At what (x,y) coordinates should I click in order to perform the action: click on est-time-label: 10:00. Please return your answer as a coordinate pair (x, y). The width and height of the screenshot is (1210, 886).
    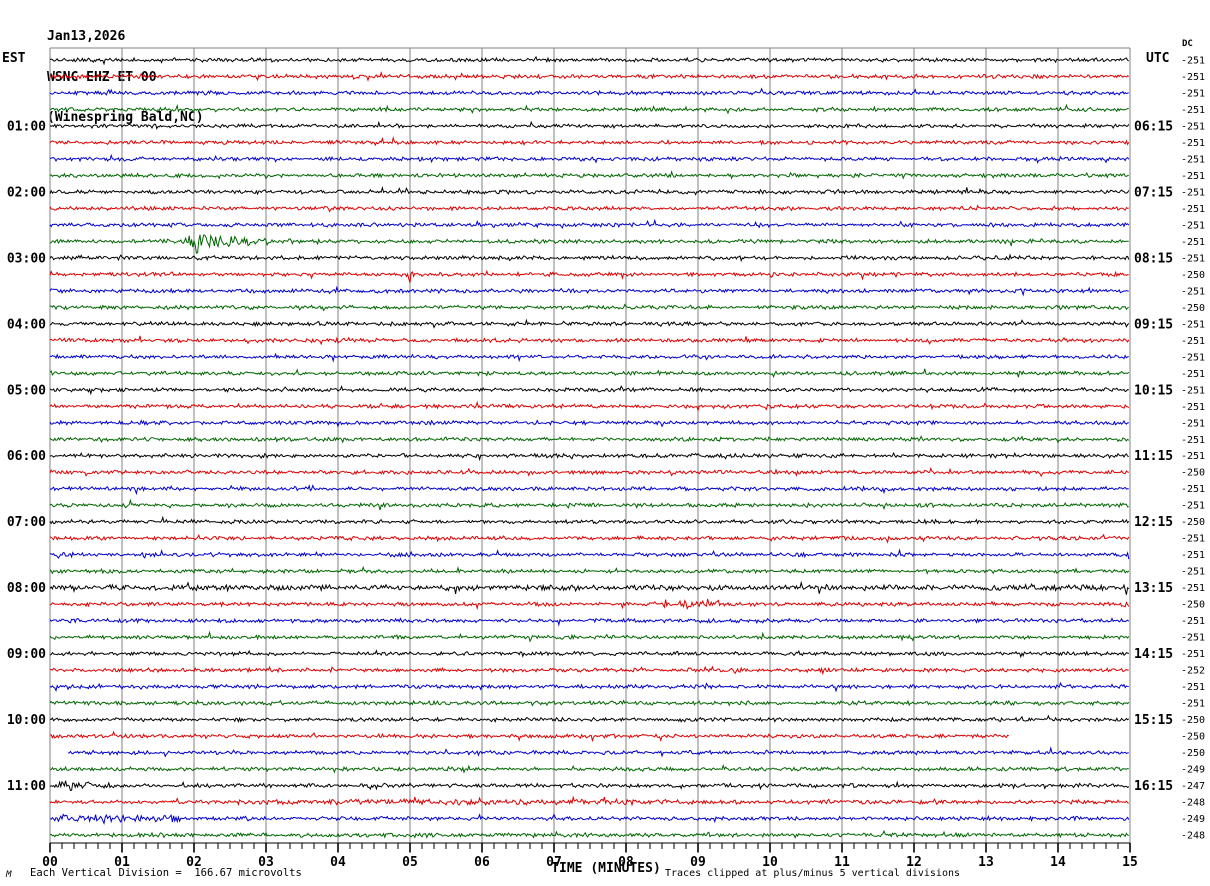
    Looking at the image, I should click on (26, 720).